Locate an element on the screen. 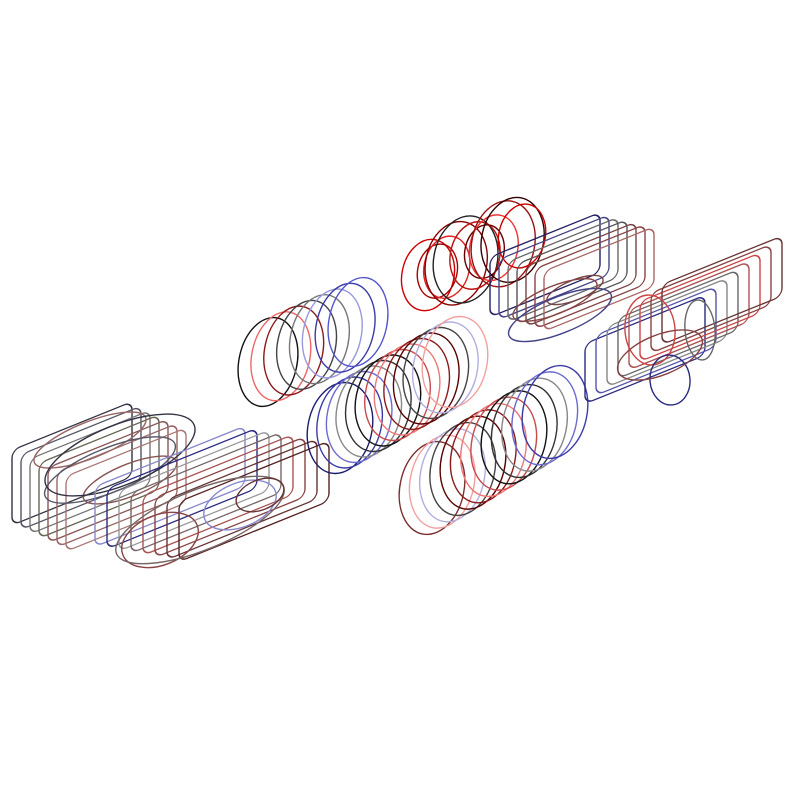  saddle-stack-left is located at coordinates (212, 498).